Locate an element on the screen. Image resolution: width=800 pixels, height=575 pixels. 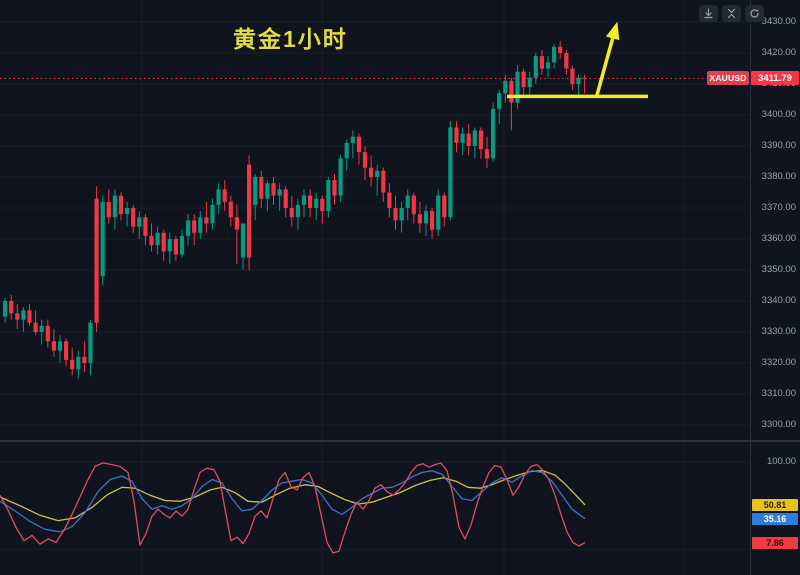
kdj-line is located at coordinates (293, 508).